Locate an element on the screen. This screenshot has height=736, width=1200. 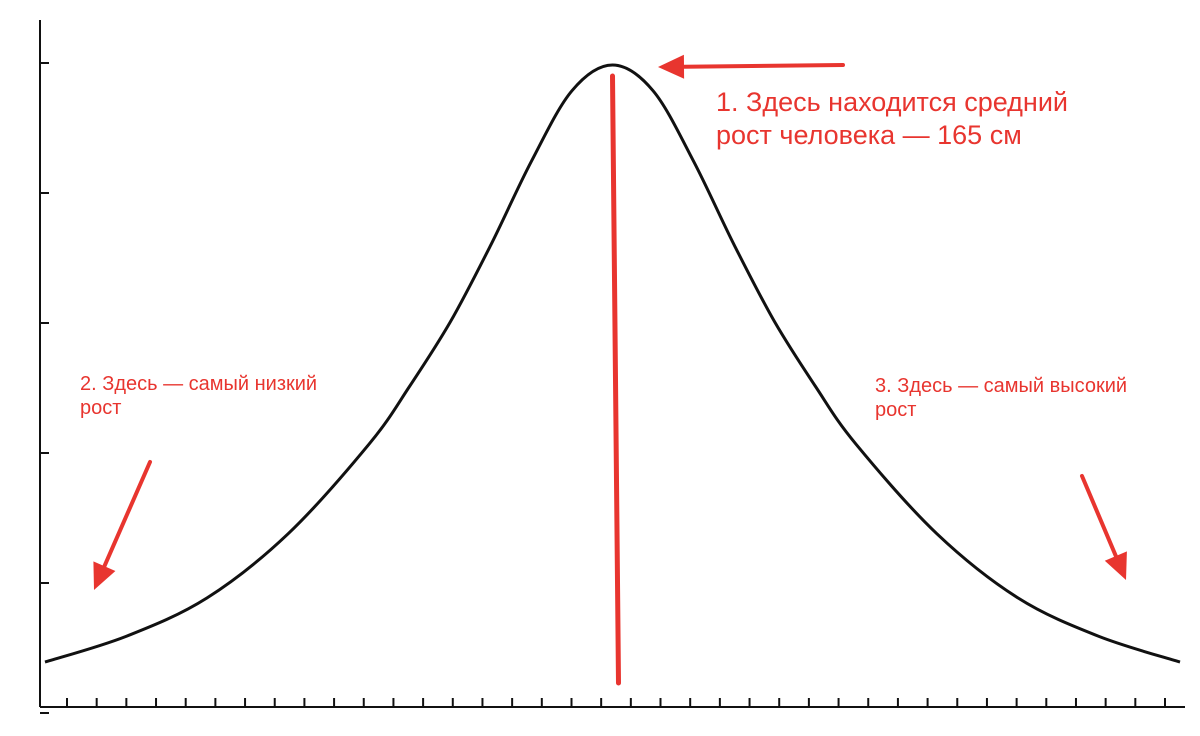
low-arrow-head is located at coordinates (104, 575).